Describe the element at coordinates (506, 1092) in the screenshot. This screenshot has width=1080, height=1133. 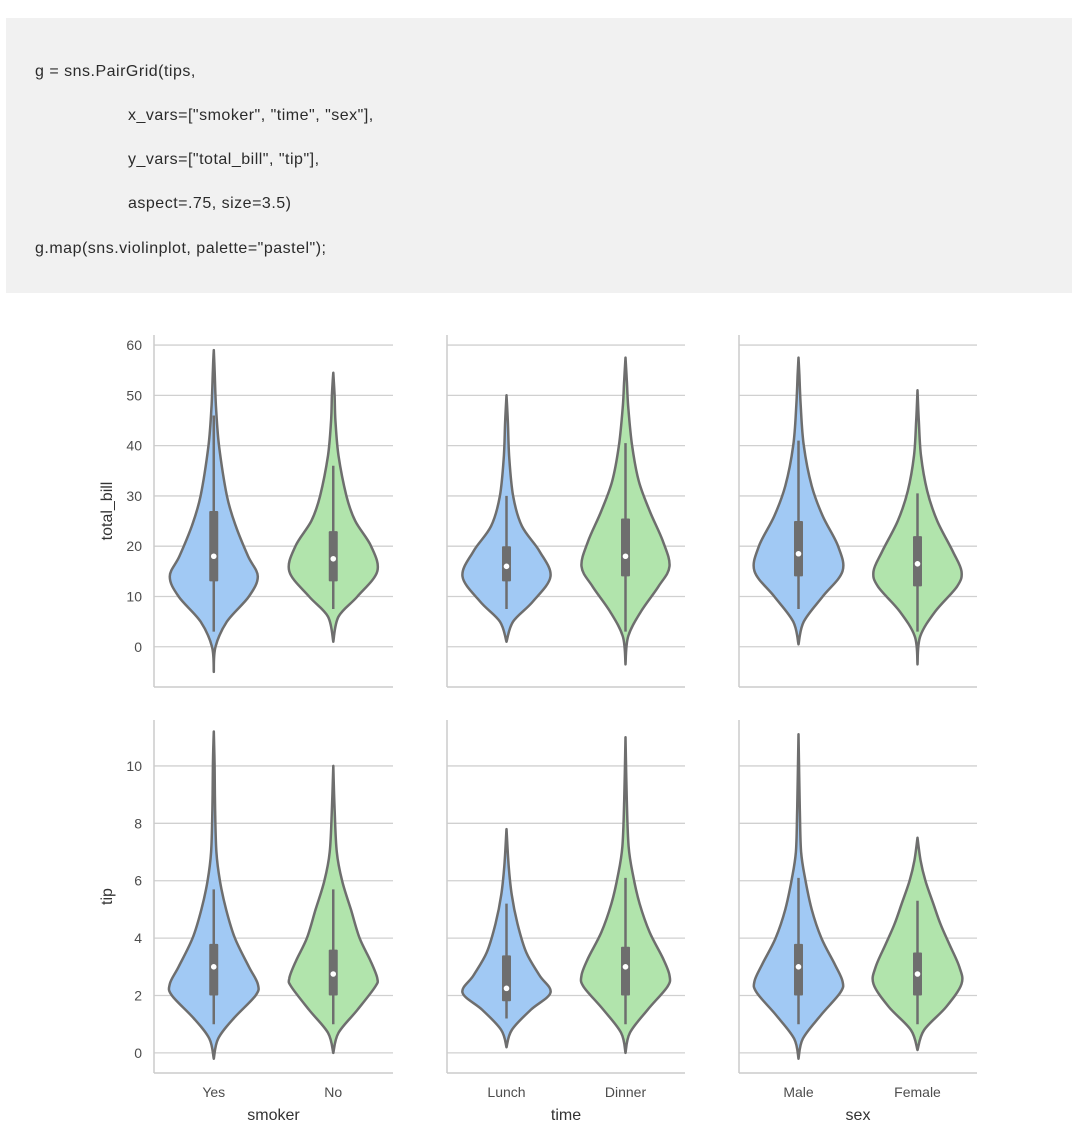
I see `x-tick-label: Lunch` at that location.